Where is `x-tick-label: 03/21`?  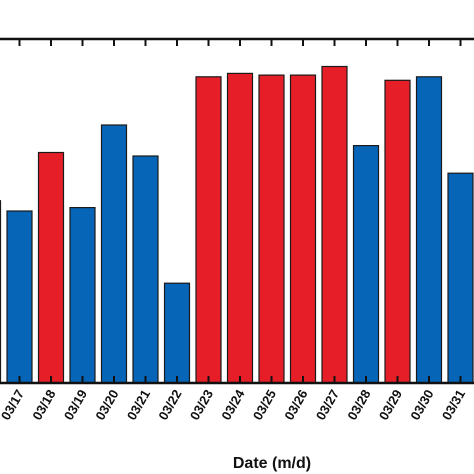
x-tick-label: 03/21 is located at coordinates (138, 405).